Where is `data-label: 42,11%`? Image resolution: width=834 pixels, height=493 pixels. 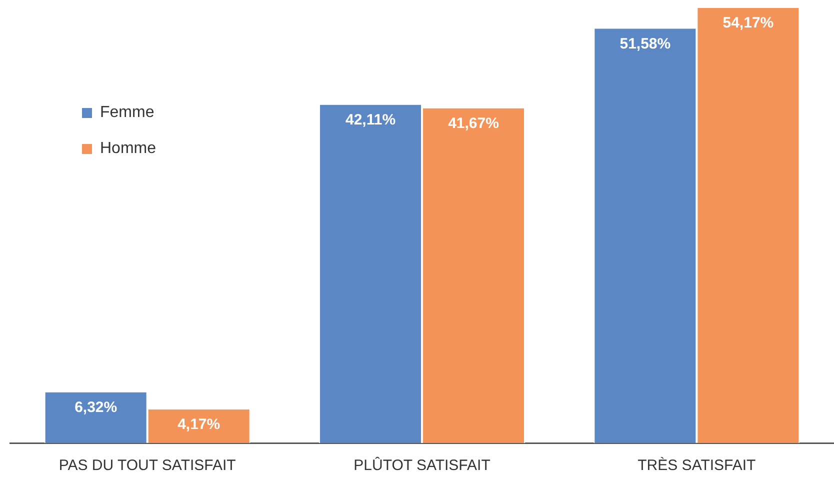
data-label: 42,11% is located at coordinates (370, 119).